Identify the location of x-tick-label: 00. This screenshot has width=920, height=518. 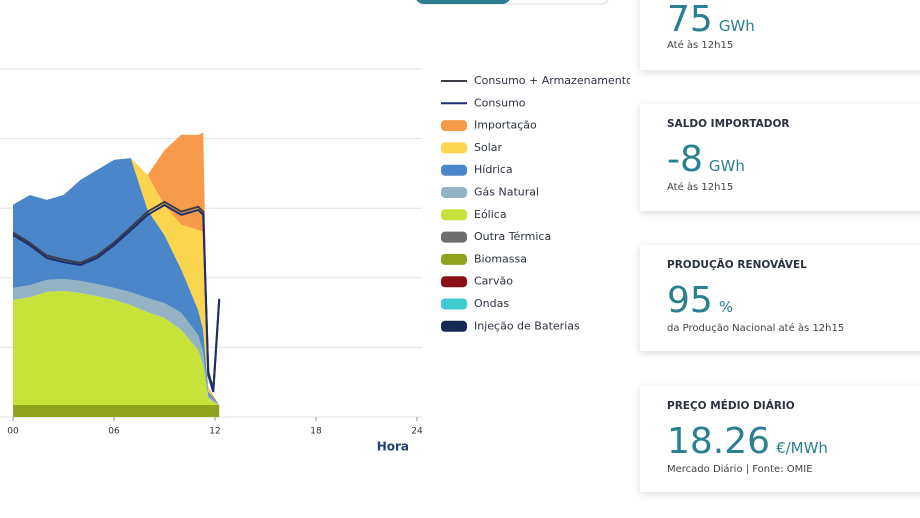
(13, 432).